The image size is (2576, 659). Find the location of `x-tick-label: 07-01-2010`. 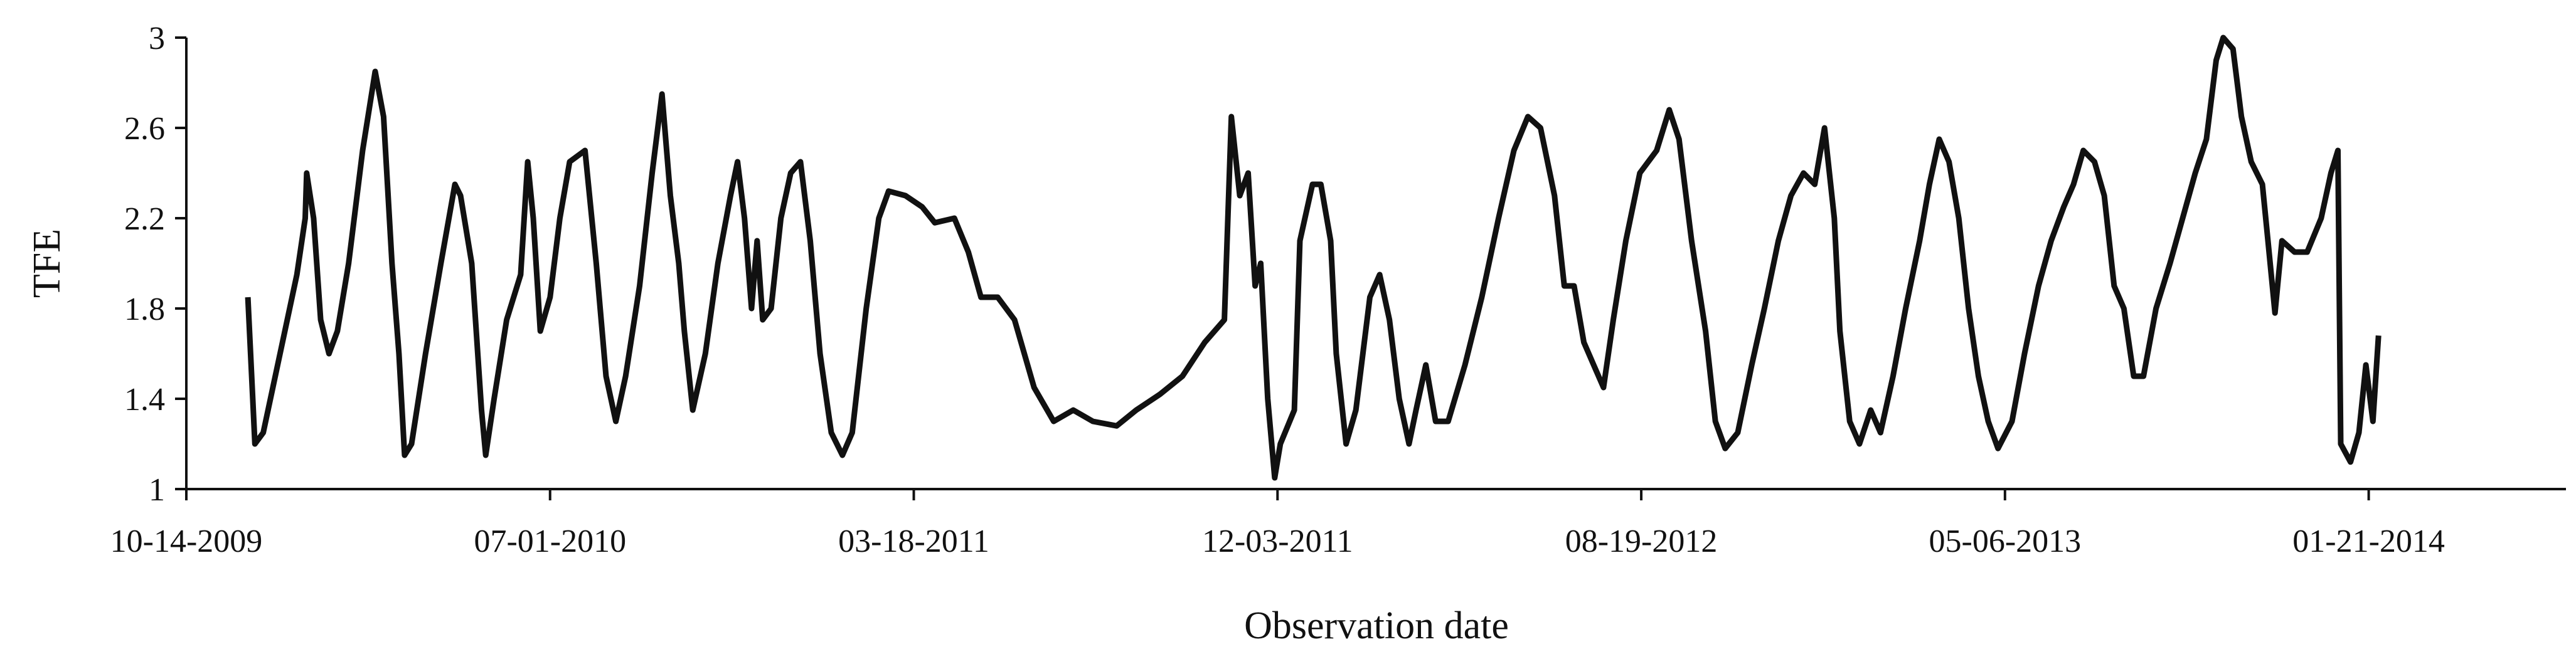

x-tick-label: 07-01-2010 is located at coordinates (550, 541).